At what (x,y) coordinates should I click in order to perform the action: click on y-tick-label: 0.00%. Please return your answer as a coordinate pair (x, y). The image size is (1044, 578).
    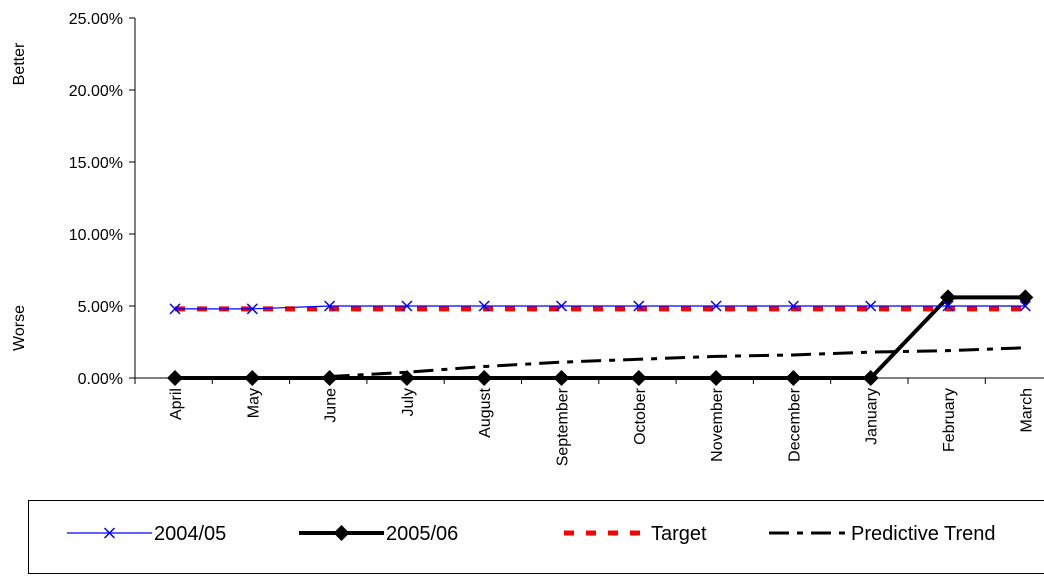
    Looking at the image, I should click on (100, 379).